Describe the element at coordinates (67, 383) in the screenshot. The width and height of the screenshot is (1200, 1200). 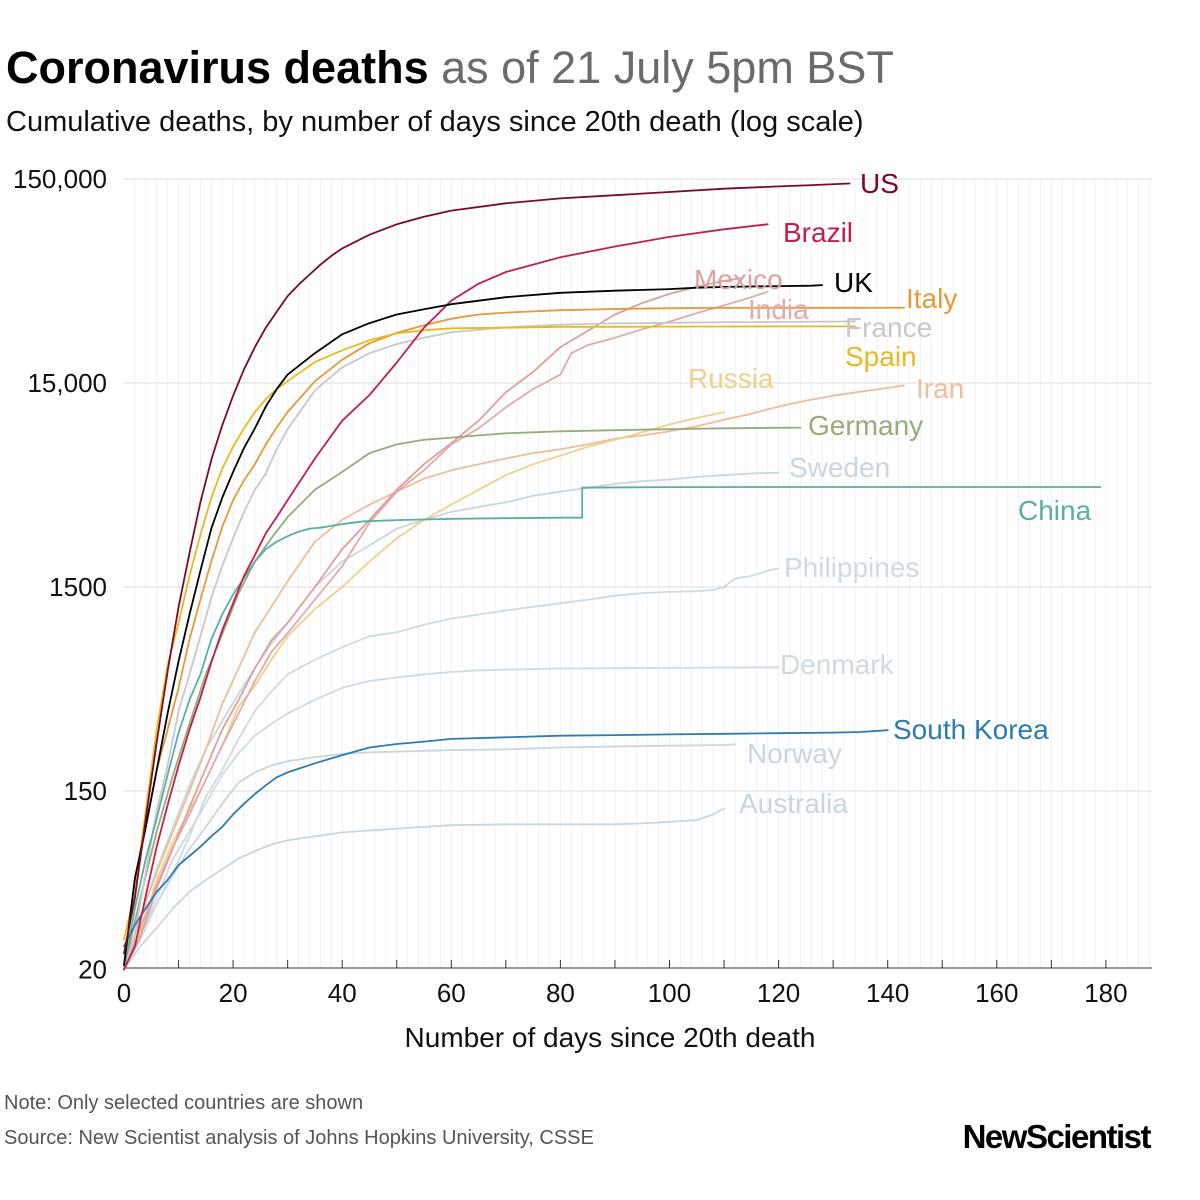
I see `y-tick-label: 15,000` at that location.